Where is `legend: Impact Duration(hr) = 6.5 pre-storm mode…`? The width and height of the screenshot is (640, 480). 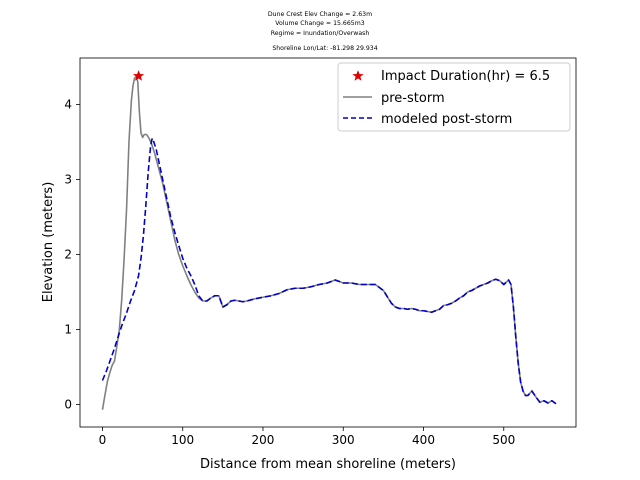
legend: Impact Duration(hr) = 6.5 pre-storm mode… is located at coordinates (454, 97).